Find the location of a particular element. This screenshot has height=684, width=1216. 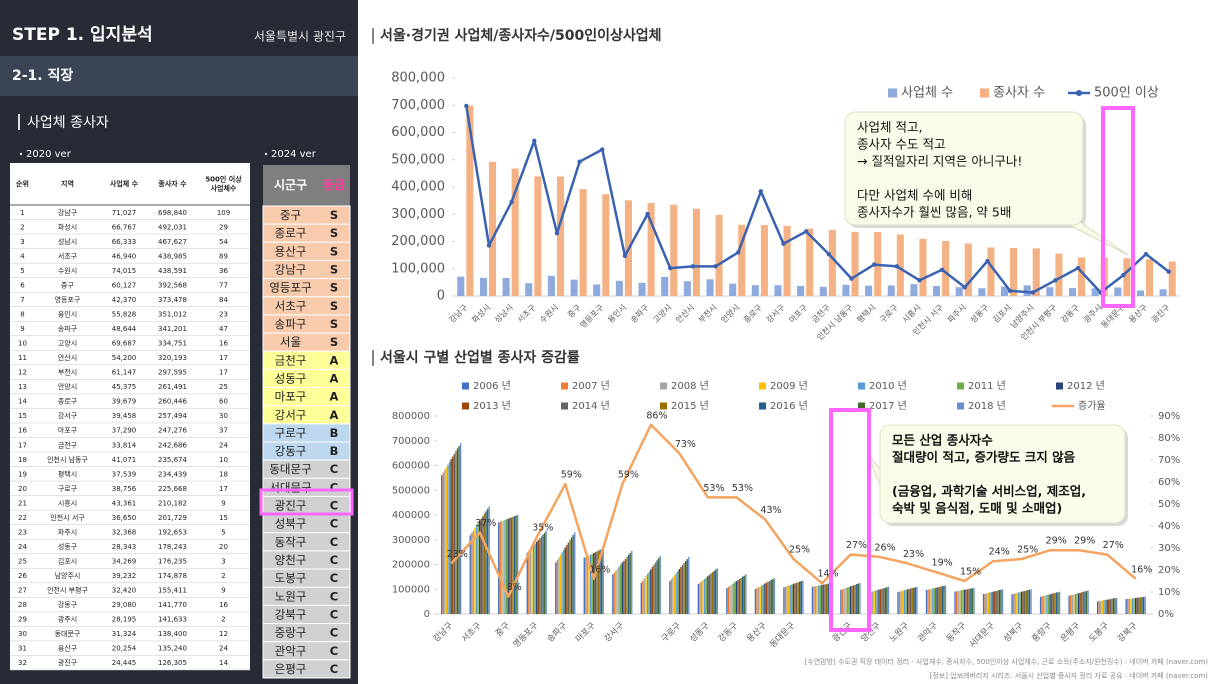

cell: 138,400 is located at coordinates (172, 634).